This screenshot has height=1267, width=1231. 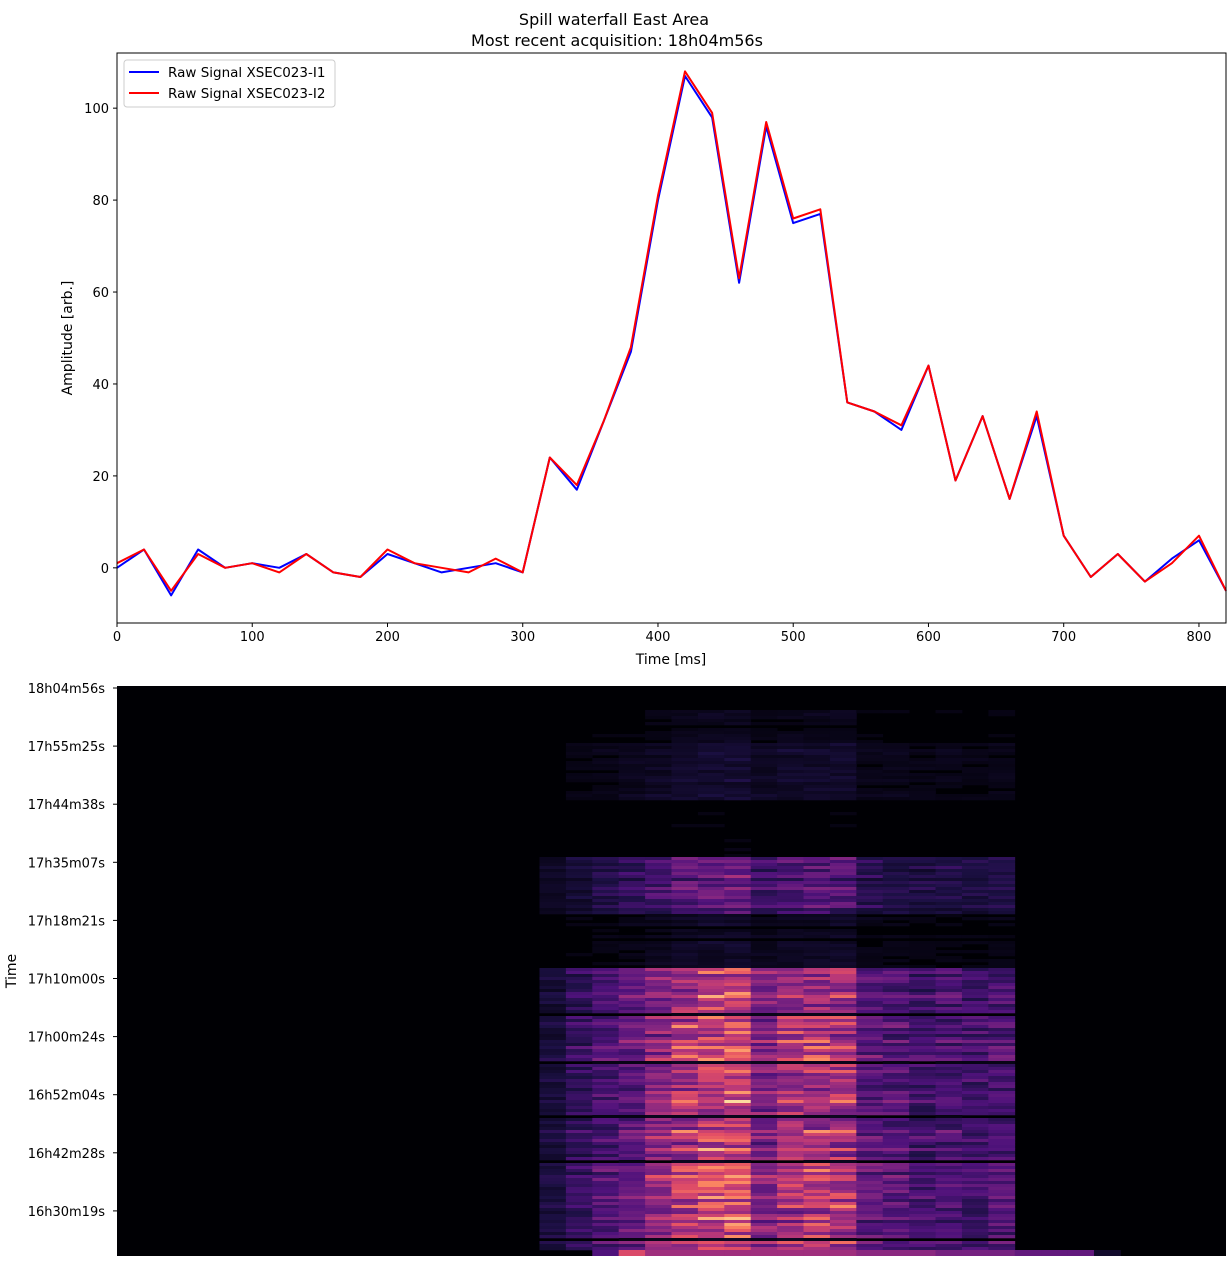 I want to click on x-tick-label: 600, so click(x=928, y=637).